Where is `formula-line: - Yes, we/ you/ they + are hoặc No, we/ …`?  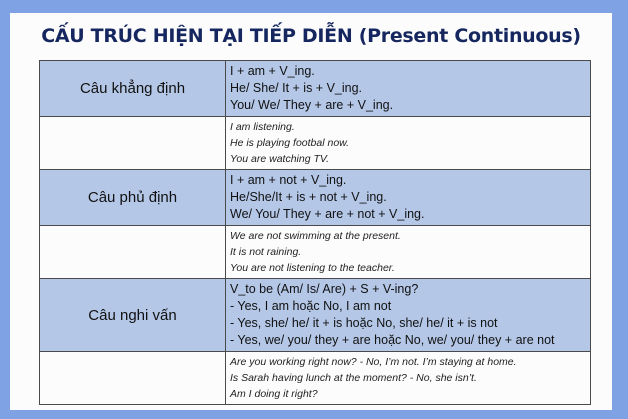 formula-line: - Yes, we/ you/ they + are hoặc No, we/ … is located at coordinates (392, 340).